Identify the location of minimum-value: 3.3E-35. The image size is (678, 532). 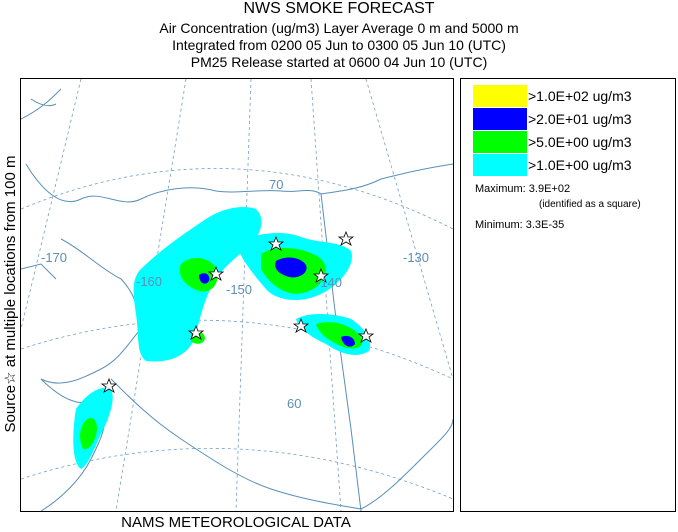
(545, 225).